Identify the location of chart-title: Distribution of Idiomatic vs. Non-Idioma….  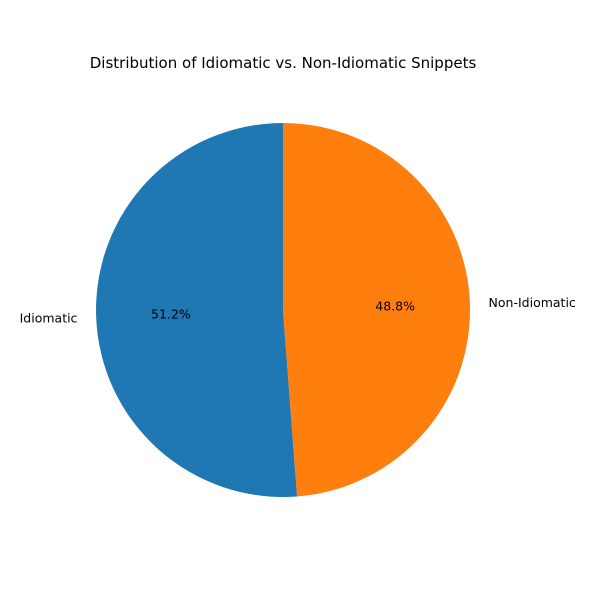
(283, 63).